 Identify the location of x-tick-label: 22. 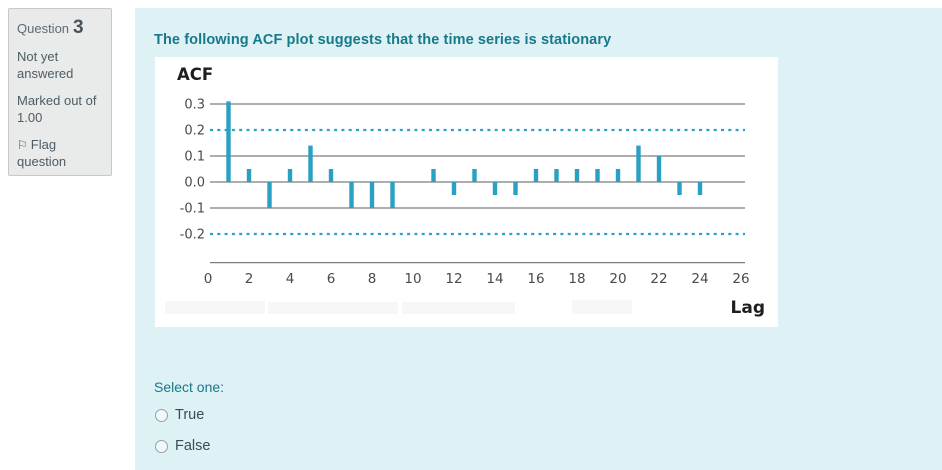
(658, 279).